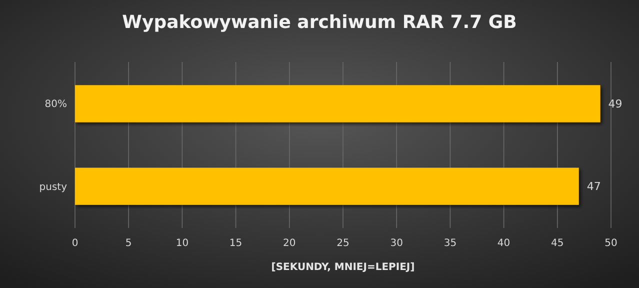  What do you see at coordinates (182, 243) in the screenshot?
I see `x-tick-label: 10` at bounding box center [182, 243].